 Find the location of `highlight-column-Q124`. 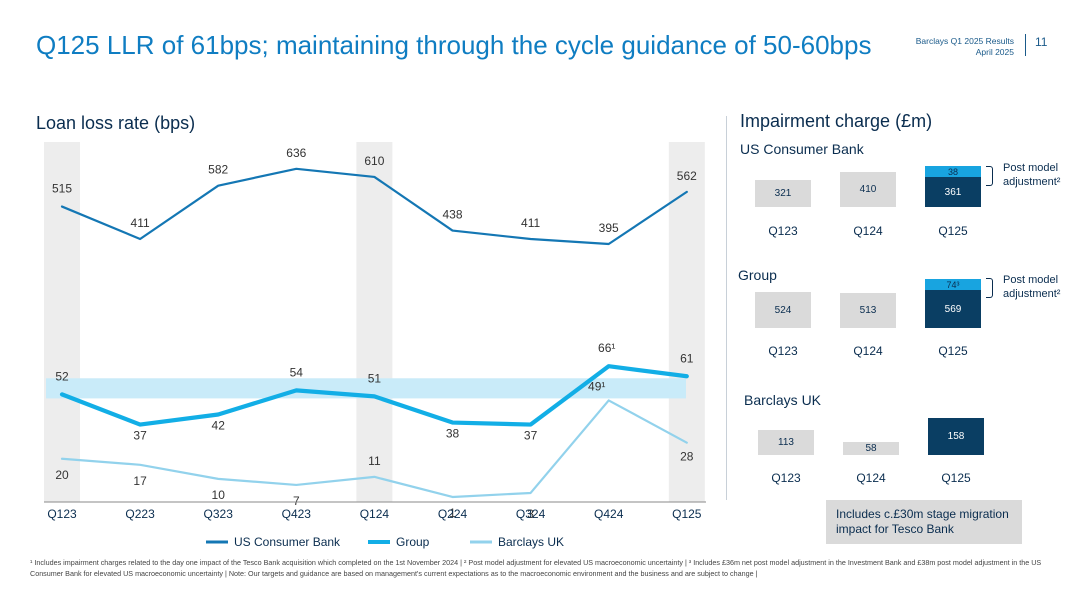

highlight-column-Q124 is located at coordinates (374, 322).